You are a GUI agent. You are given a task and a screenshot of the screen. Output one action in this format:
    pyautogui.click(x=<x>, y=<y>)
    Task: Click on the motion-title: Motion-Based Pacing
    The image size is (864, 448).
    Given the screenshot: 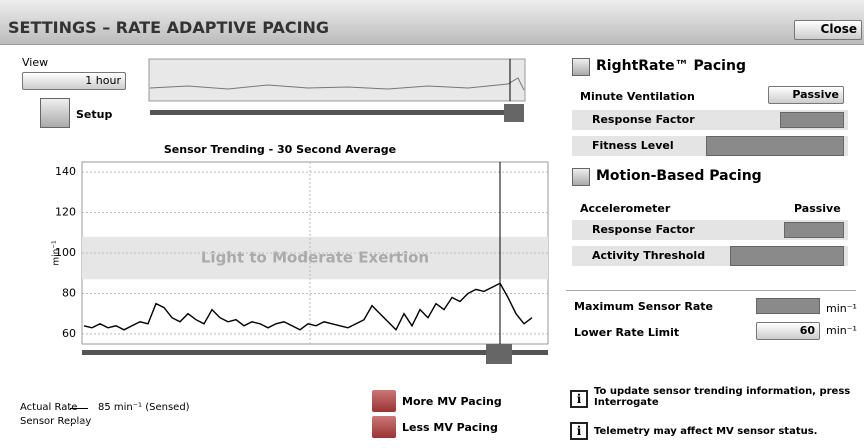 What is the action you would take?
    pyautogui.click(x=679, y=176)
    